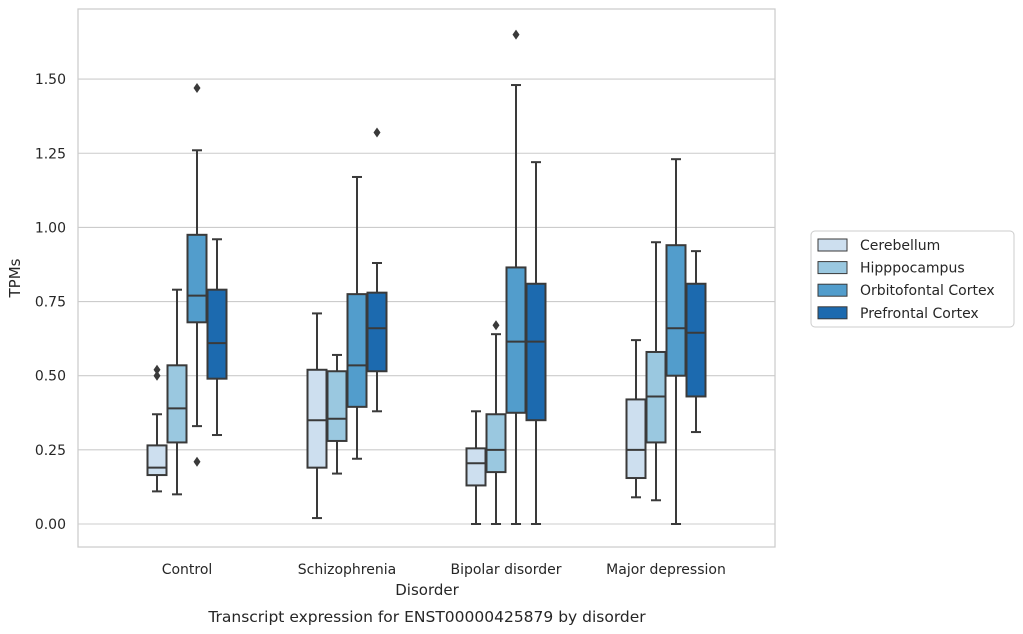 This screenshot has height=634, width=1023. Describe the element at coordinates (187, 570) in the screenshot. I see `x-tick-label: Control` at that location.